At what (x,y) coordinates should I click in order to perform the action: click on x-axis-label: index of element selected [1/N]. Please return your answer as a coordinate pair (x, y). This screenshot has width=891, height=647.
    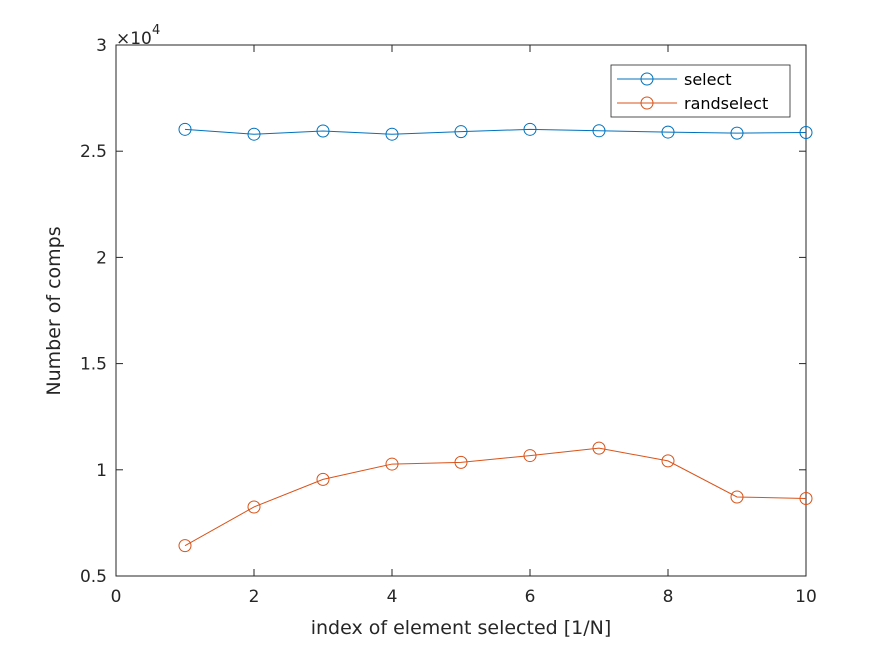
    Looking at the image, I should click on (461, 628).